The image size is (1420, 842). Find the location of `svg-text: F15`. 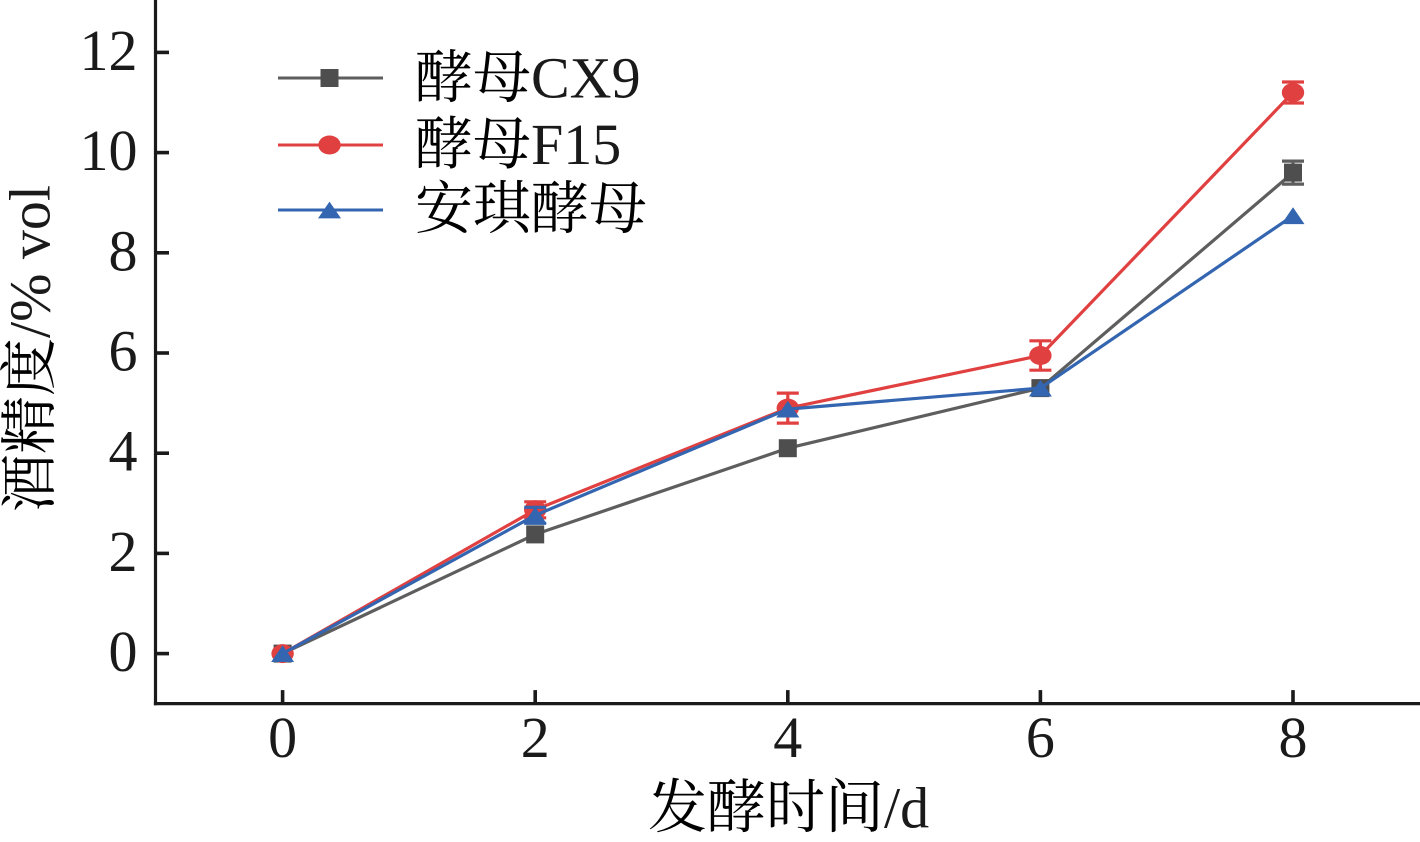

svg-text: F15 is located at coordinates (576, 144).